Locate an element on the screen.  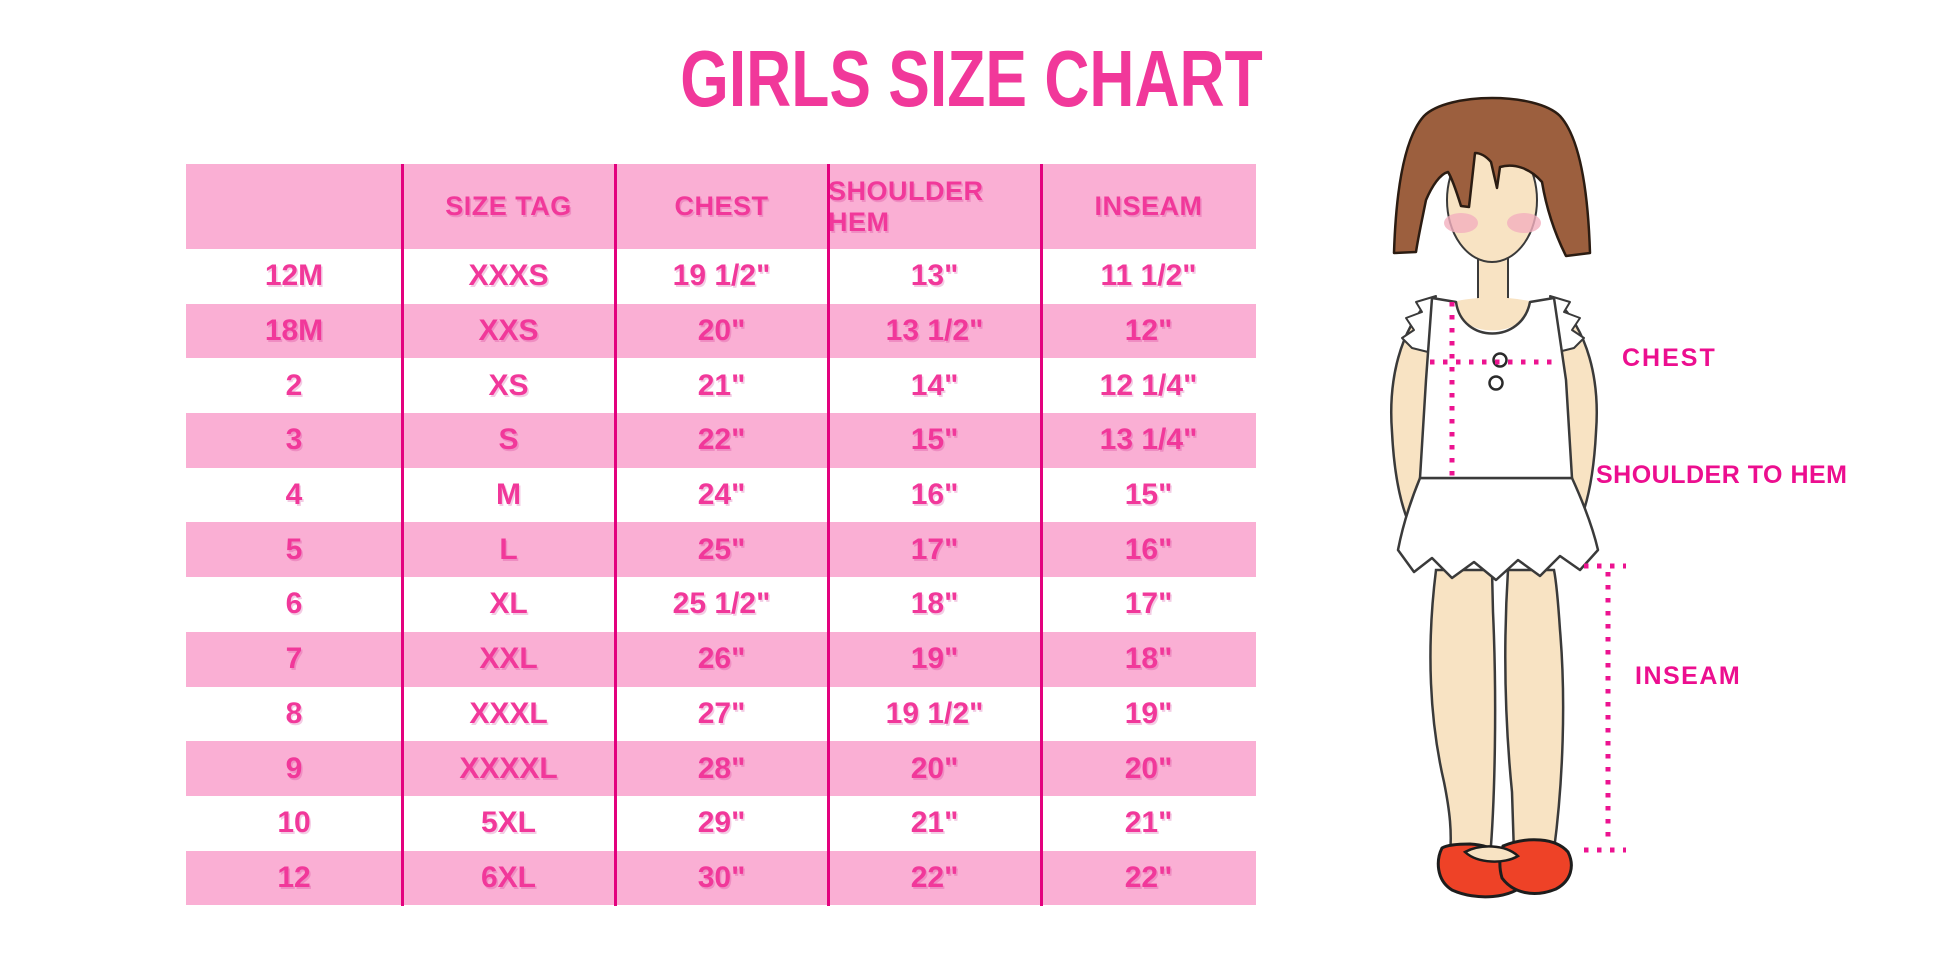
header-cell-size-tag: SIZE TAG is located at coordinates (508, 206).